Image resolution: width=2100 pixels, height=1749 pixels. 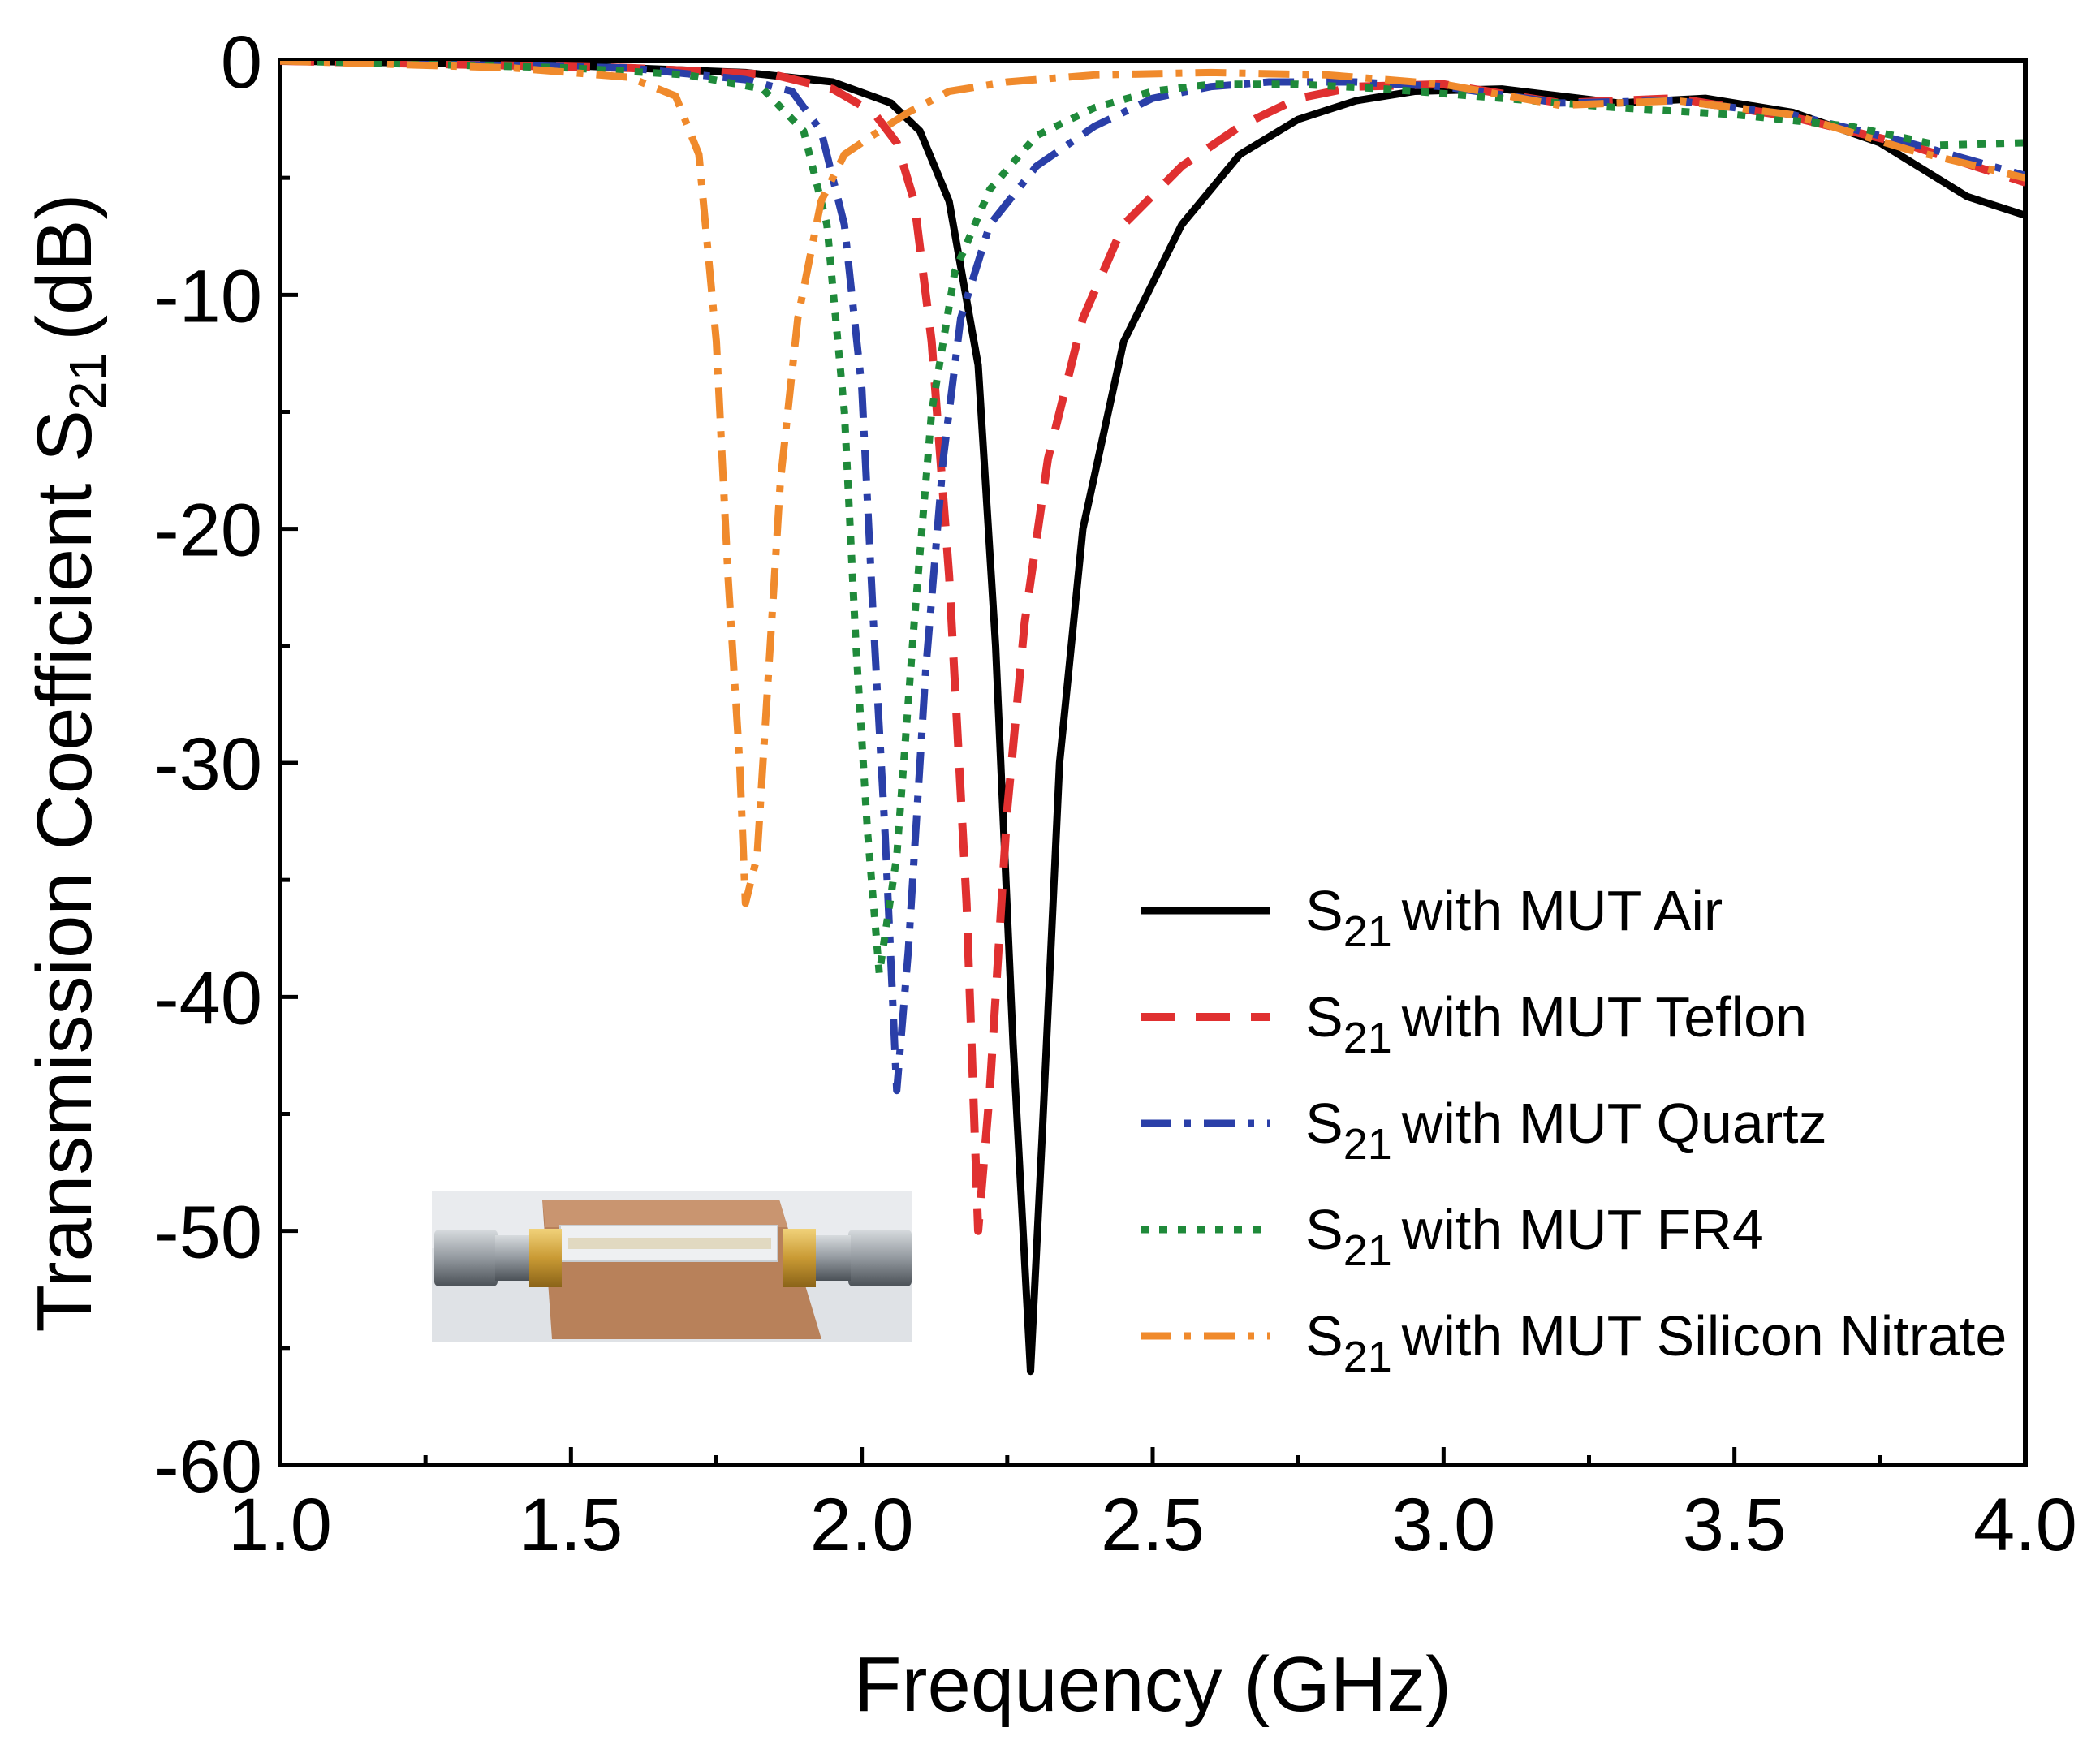 I want to click on legend-label-2: S21 with MUT Quartz, so click(x=1566, y=1130).